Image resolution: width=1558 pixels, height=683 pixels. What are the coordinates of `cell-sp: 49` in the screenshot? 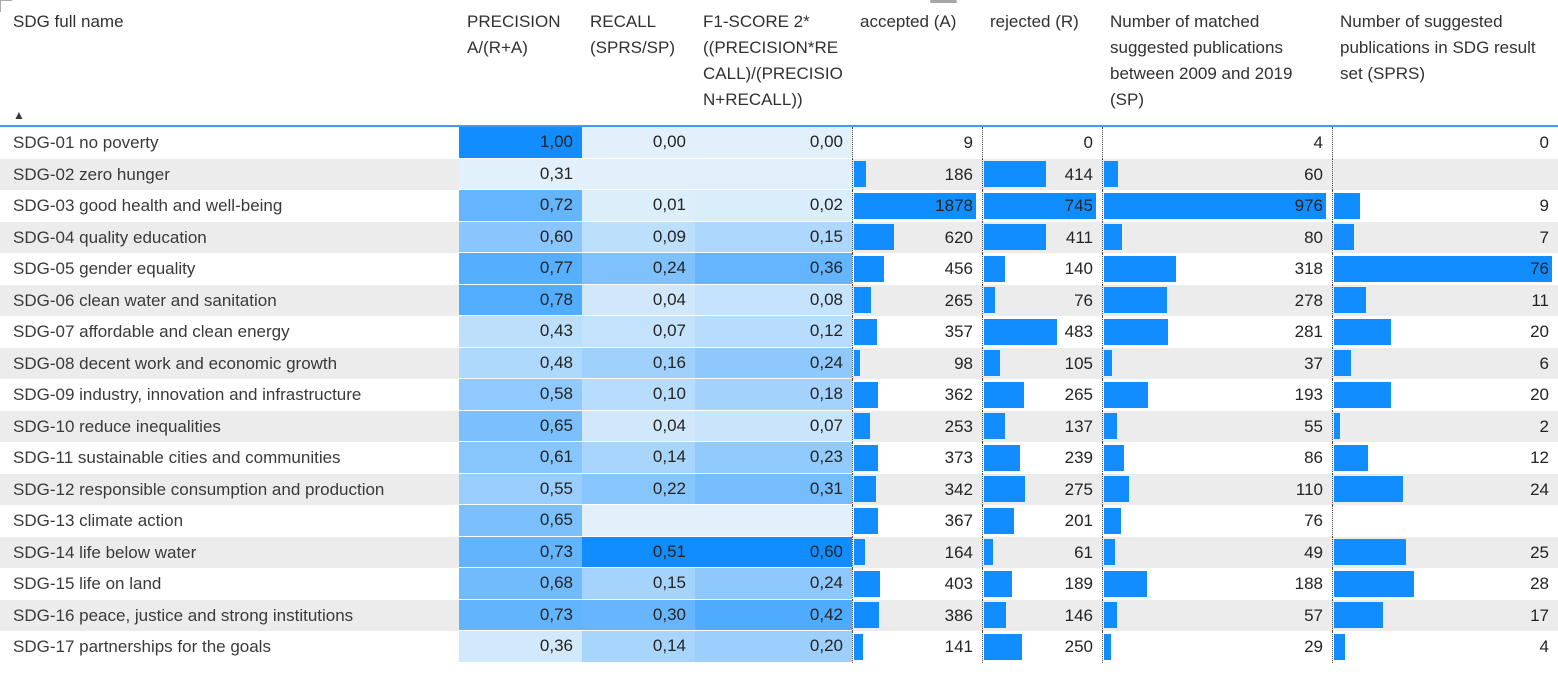 It's located at (1217, 552).